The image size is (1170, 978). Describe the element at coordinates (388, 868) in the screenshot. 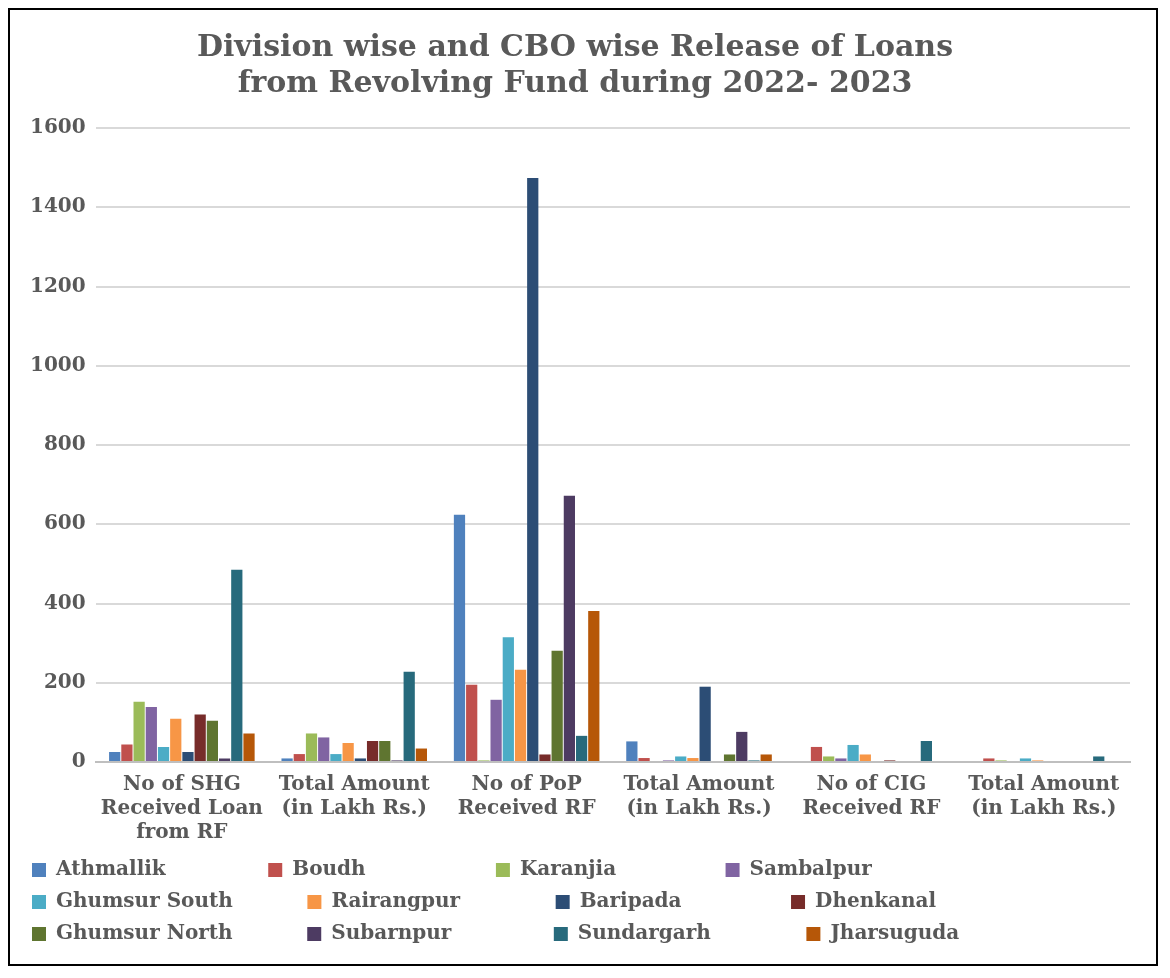

I see `legend-label: Boudh` at that location.